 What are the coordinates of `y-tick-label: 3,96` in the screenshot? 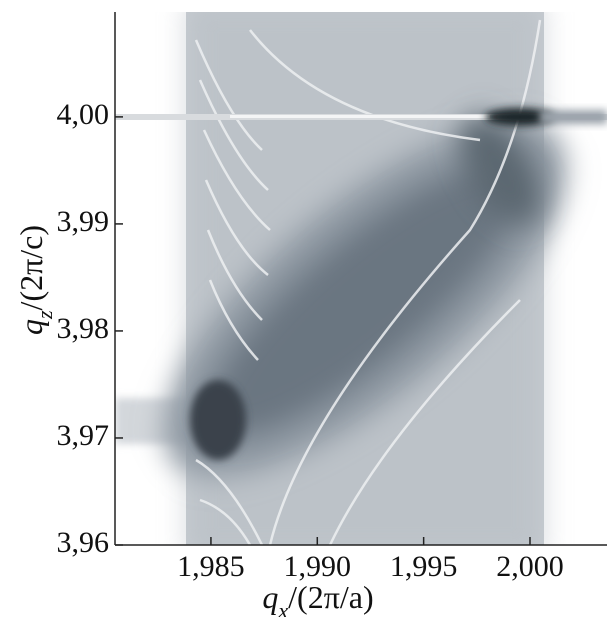 It's located at (83, 542).